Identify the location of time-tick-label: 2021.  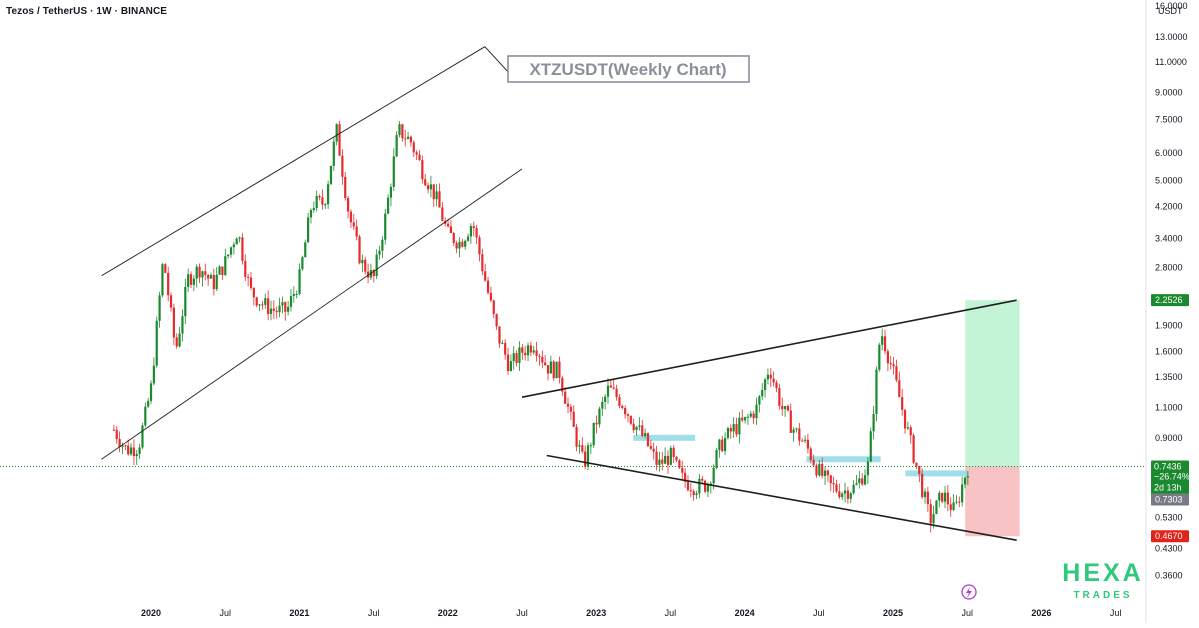
(299, 613).